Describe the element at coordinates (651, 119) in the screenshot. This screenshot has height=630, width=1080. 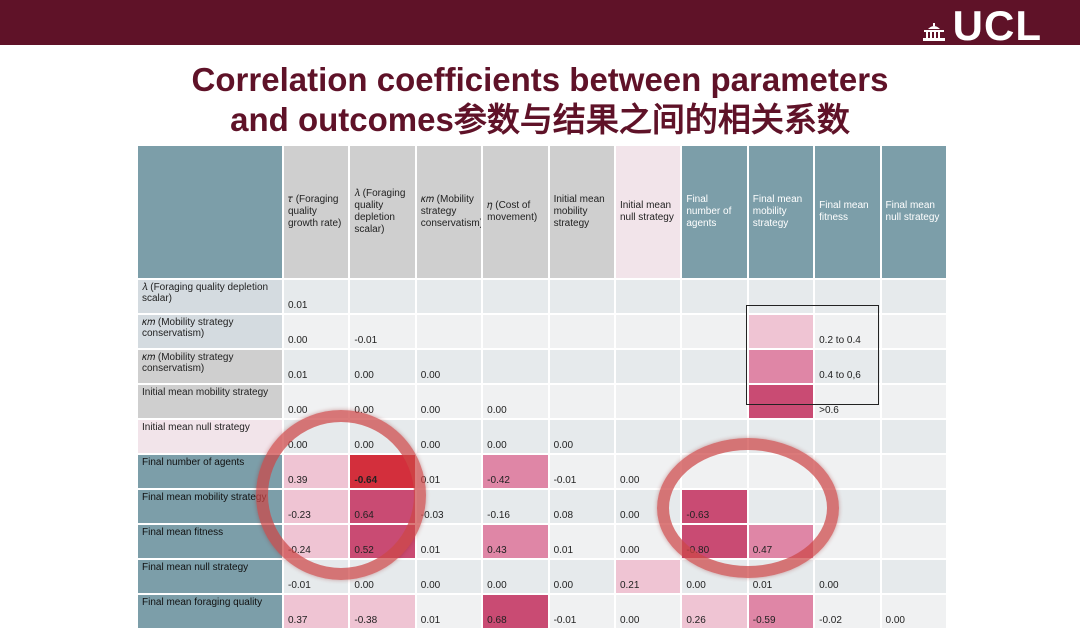
I see `title-line-2-zh: 参数与结果之间的相关系数` at that location.